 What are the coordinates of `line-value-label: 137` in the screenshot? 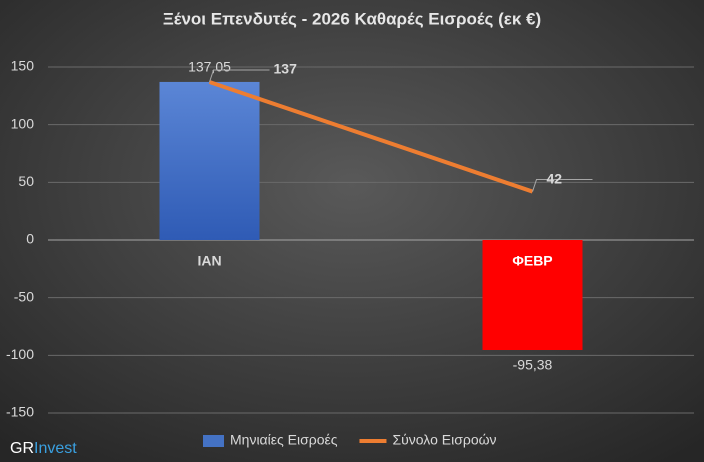 It's located at (286, 69).